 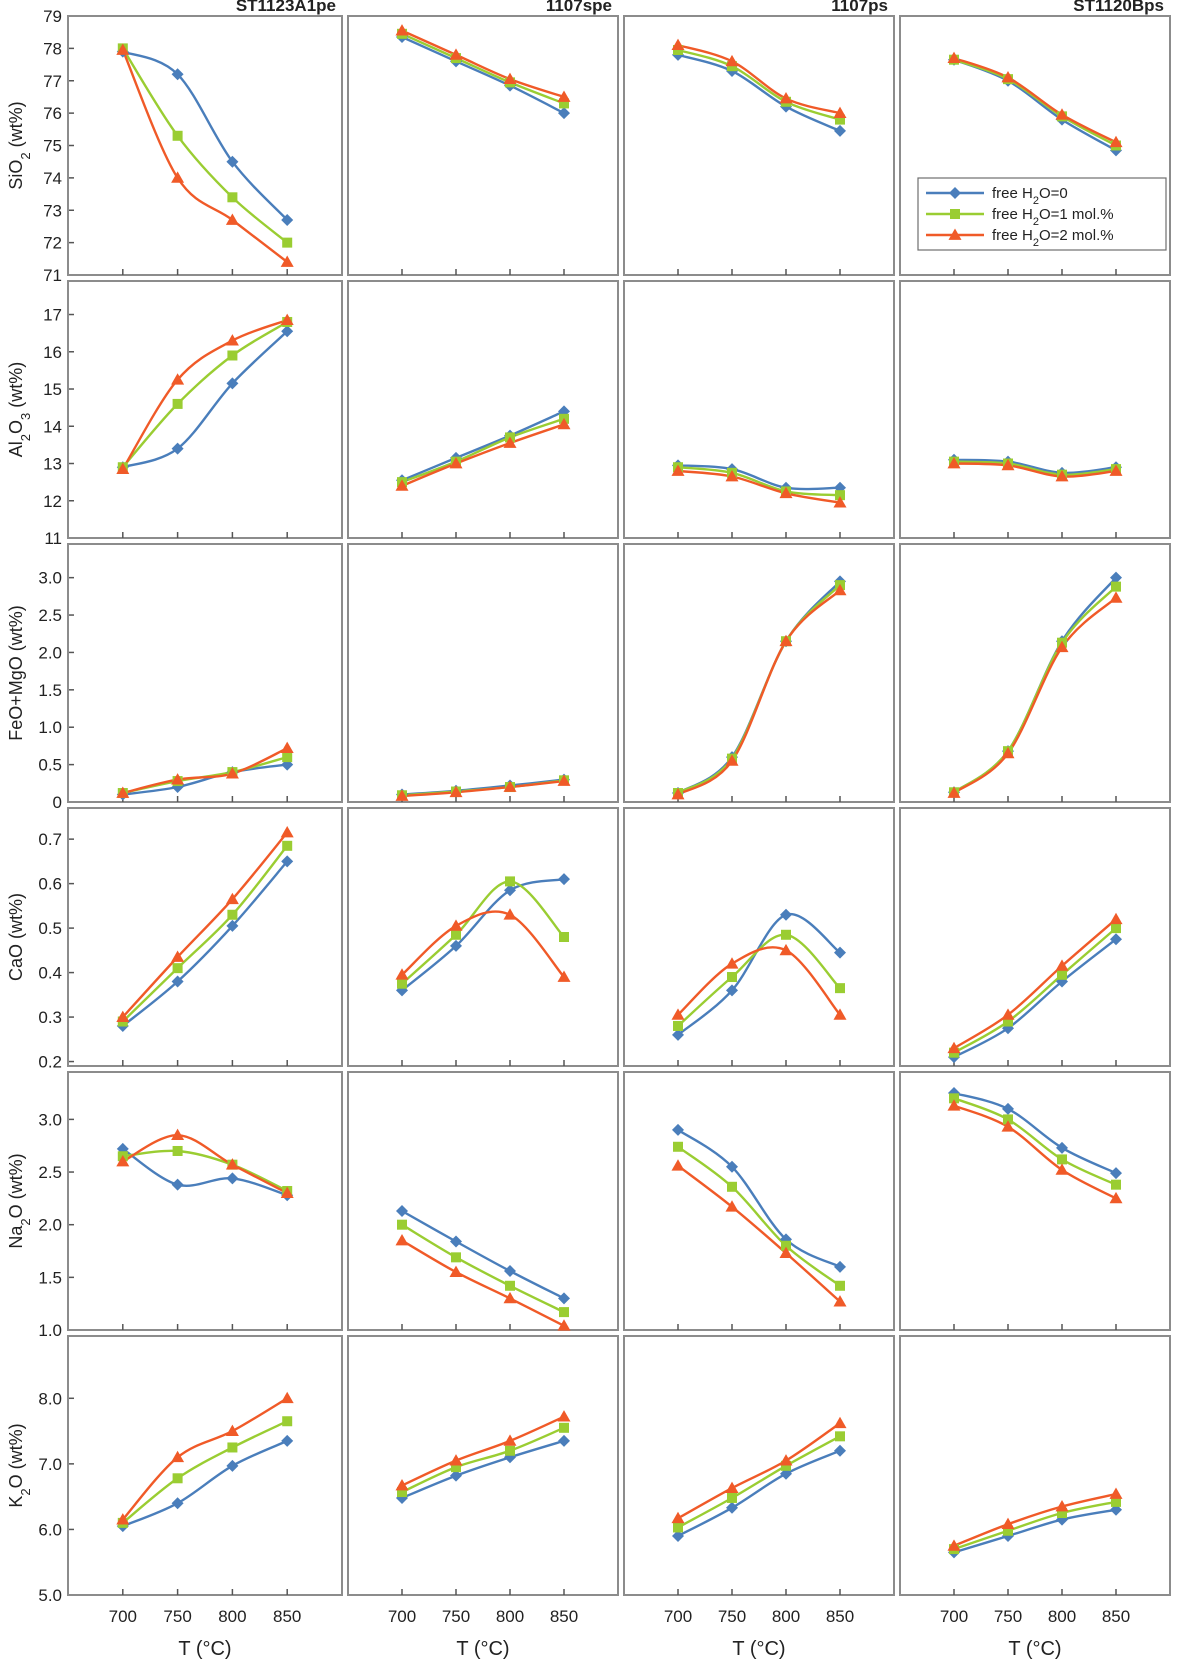 I want to click on series-line-r3-c0-s2, so click(x=205, y=924).